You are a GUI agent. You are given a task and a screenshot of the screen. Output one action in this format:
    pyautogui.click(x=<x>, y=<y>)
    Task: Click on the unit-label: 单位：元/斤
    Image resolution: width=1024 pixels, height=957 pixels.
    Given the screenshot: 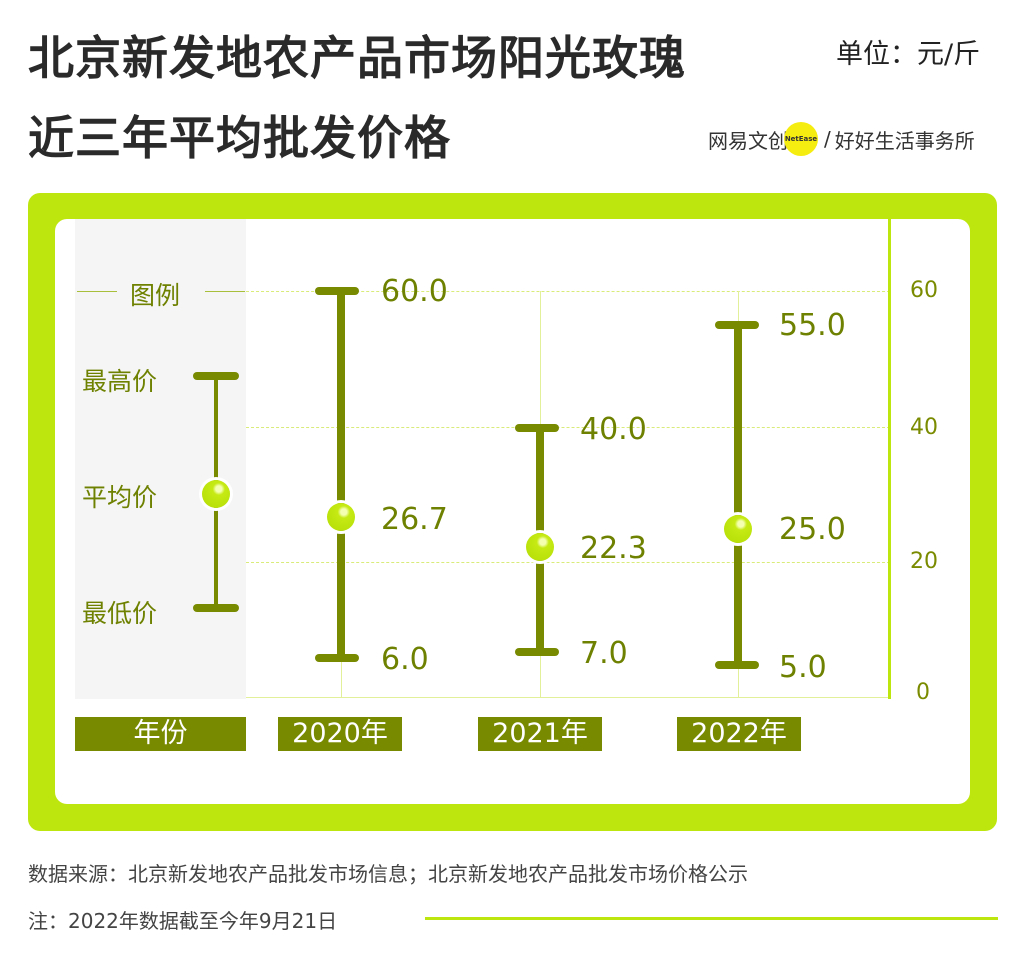 What is the action you would take?
    pyautogui.click(x=908, y=54)
    